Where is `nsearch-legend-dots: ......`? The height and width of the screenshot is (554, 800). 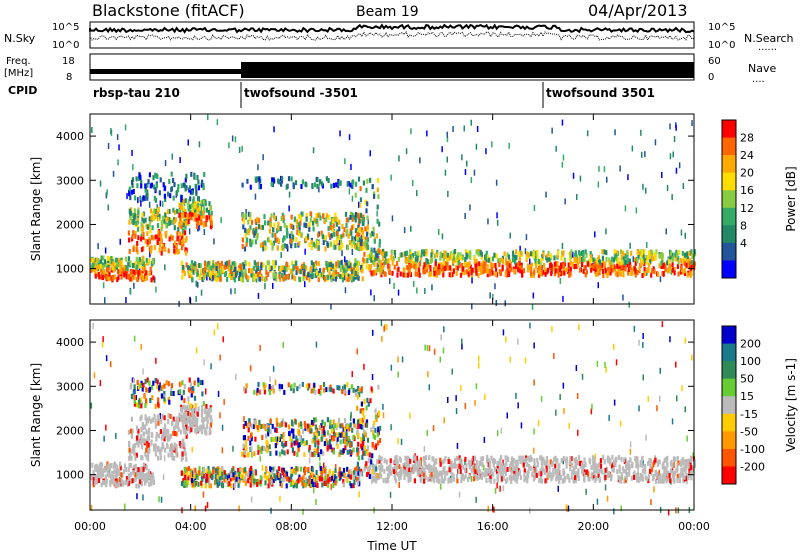
nsearch-legend-dots: ...... is located at coordinates (767, 47).